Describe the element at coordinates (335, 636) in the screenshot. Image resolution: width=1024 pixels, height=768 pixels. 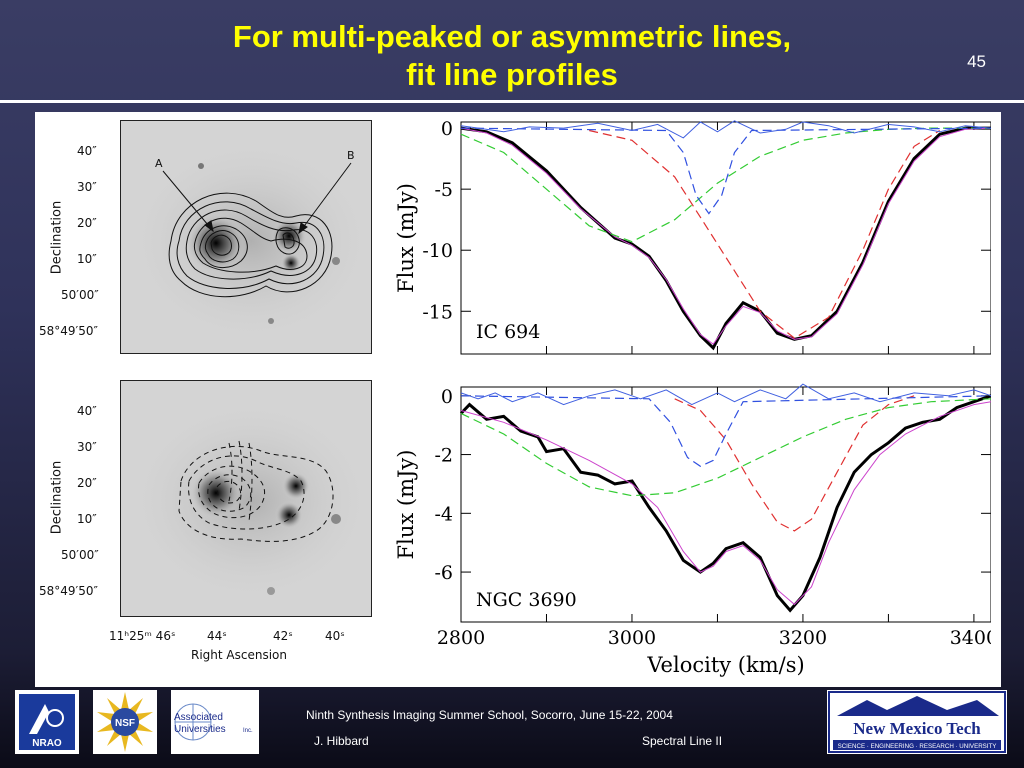
I see `ra-tick: 40ˢ` at that location.